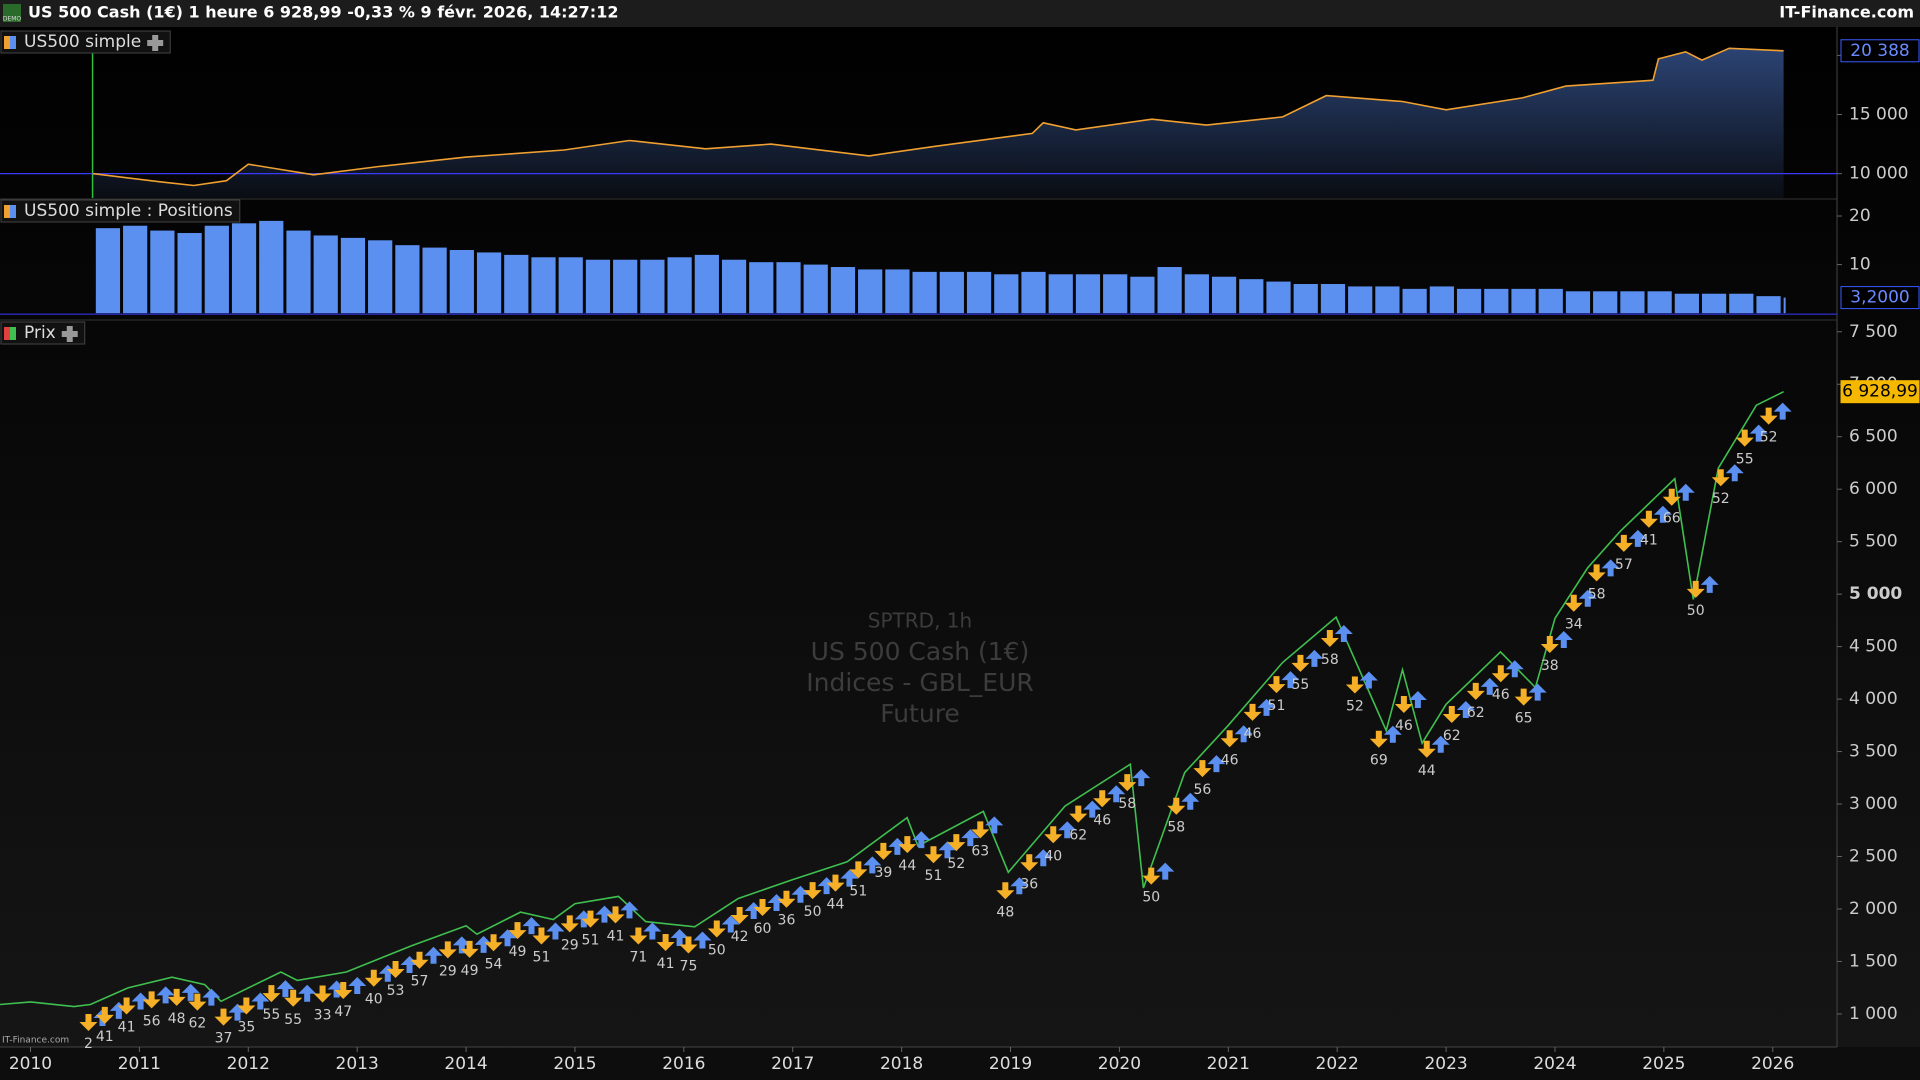  What do you see at coordinates (1873, 489) in the screenshot?
I see `y-tick-label: 6 000` at bounding box center [1873, 489].